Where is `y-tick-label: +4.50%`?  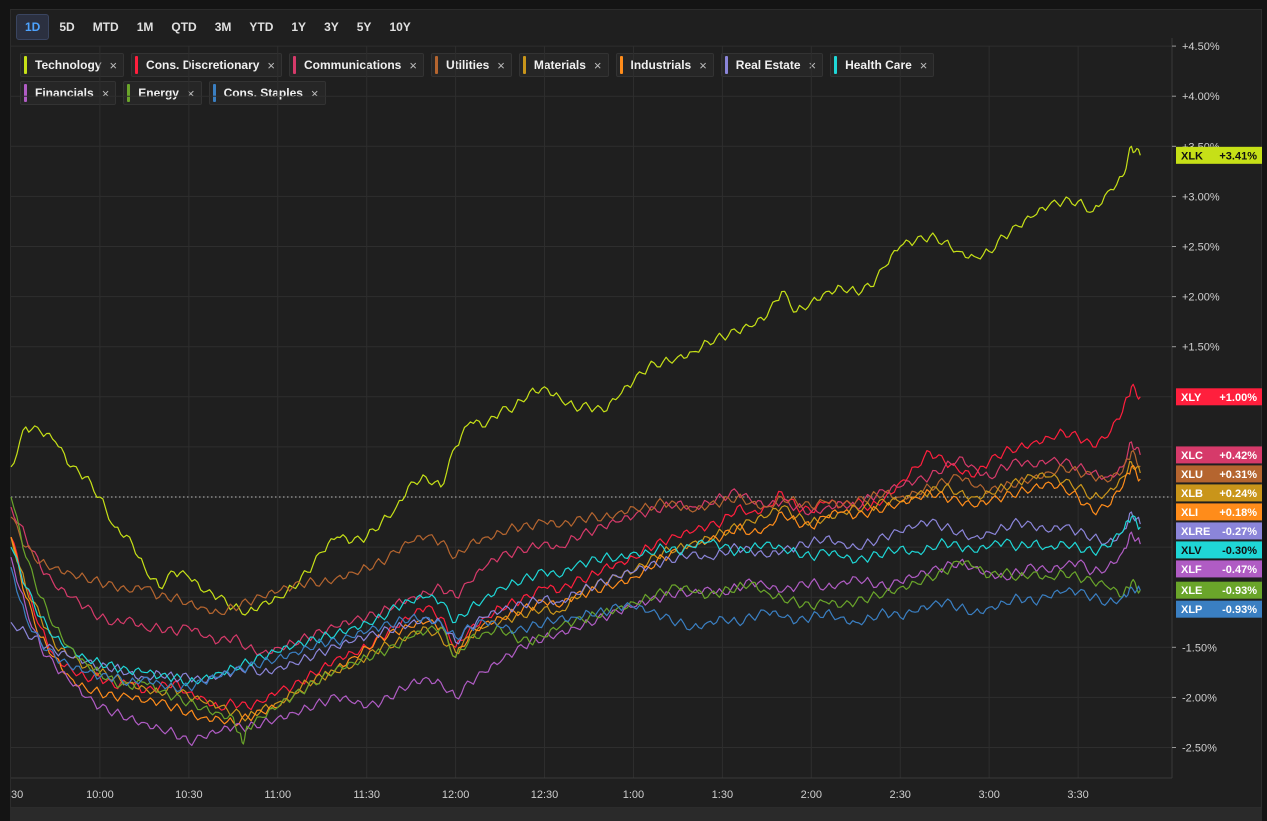
y-tick-label: +4.50% is located at coordinates (1201, 47).